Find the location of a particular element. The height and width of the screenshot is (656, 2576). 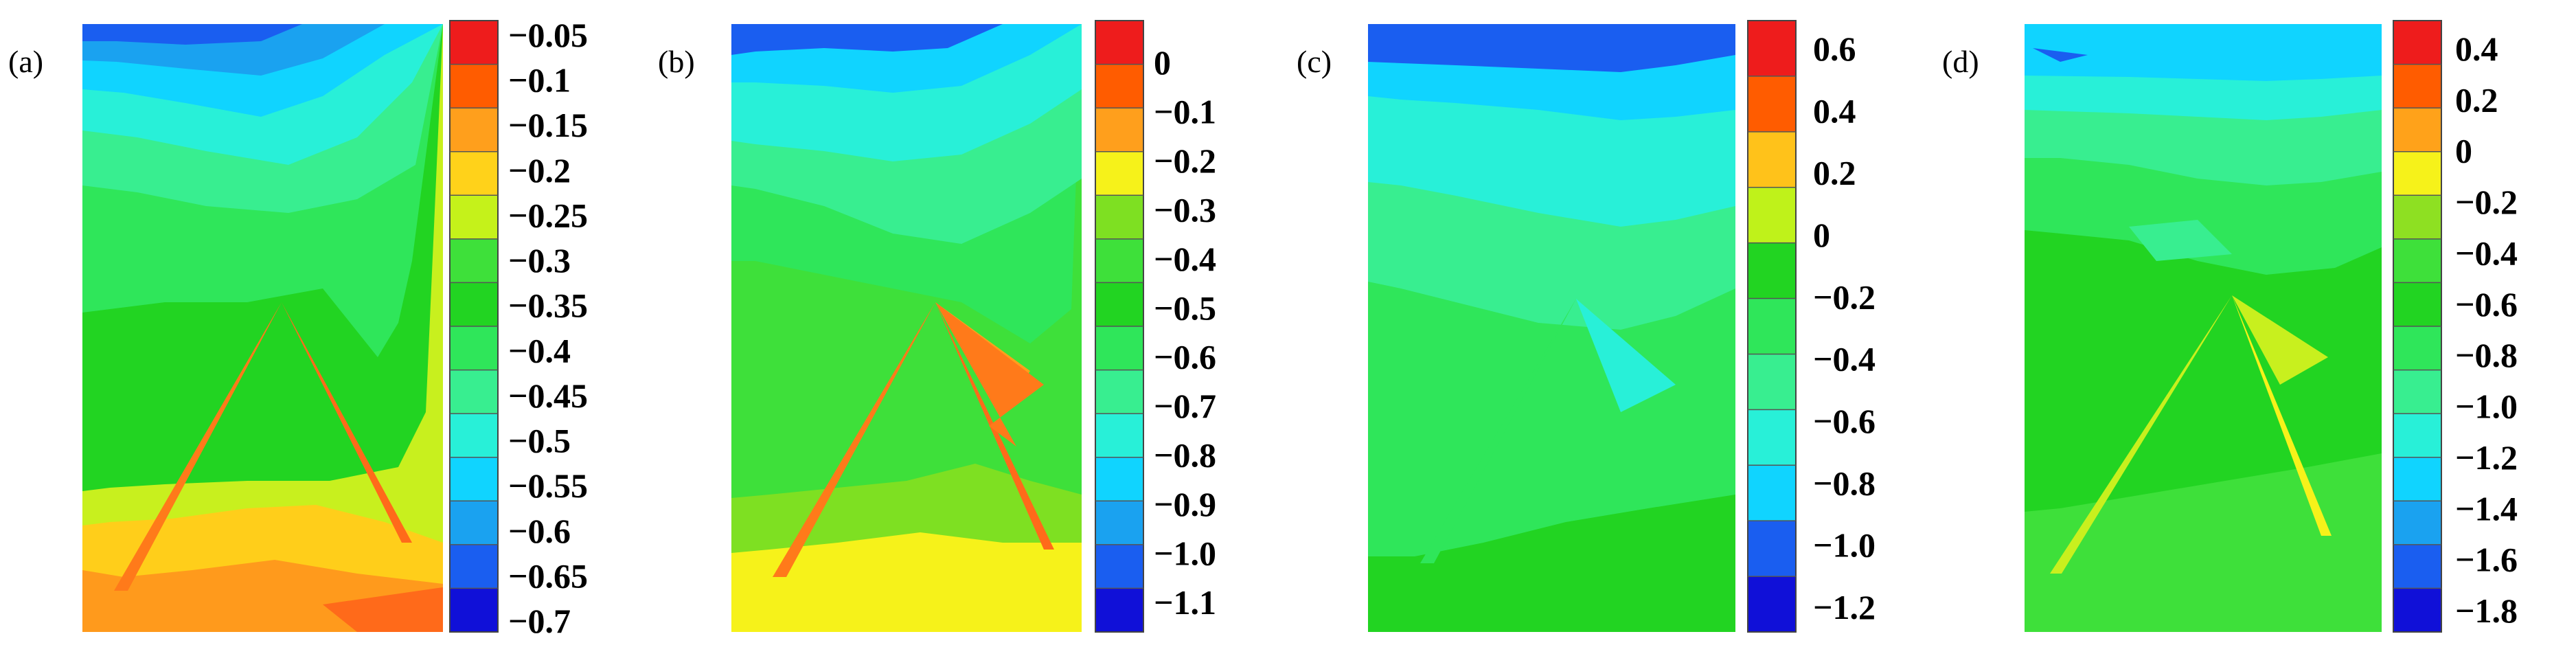

panel-d-colorbar-swatches is located at coordinates (2417, 326).